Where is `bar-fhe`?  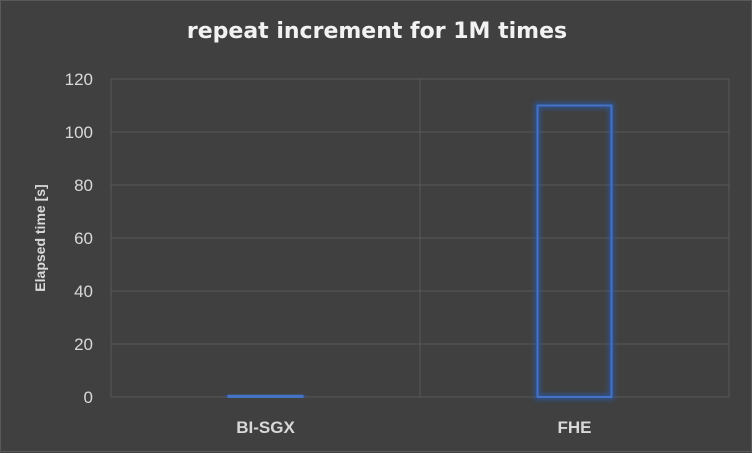
bar-fhe is located at coordinates (574, 251).